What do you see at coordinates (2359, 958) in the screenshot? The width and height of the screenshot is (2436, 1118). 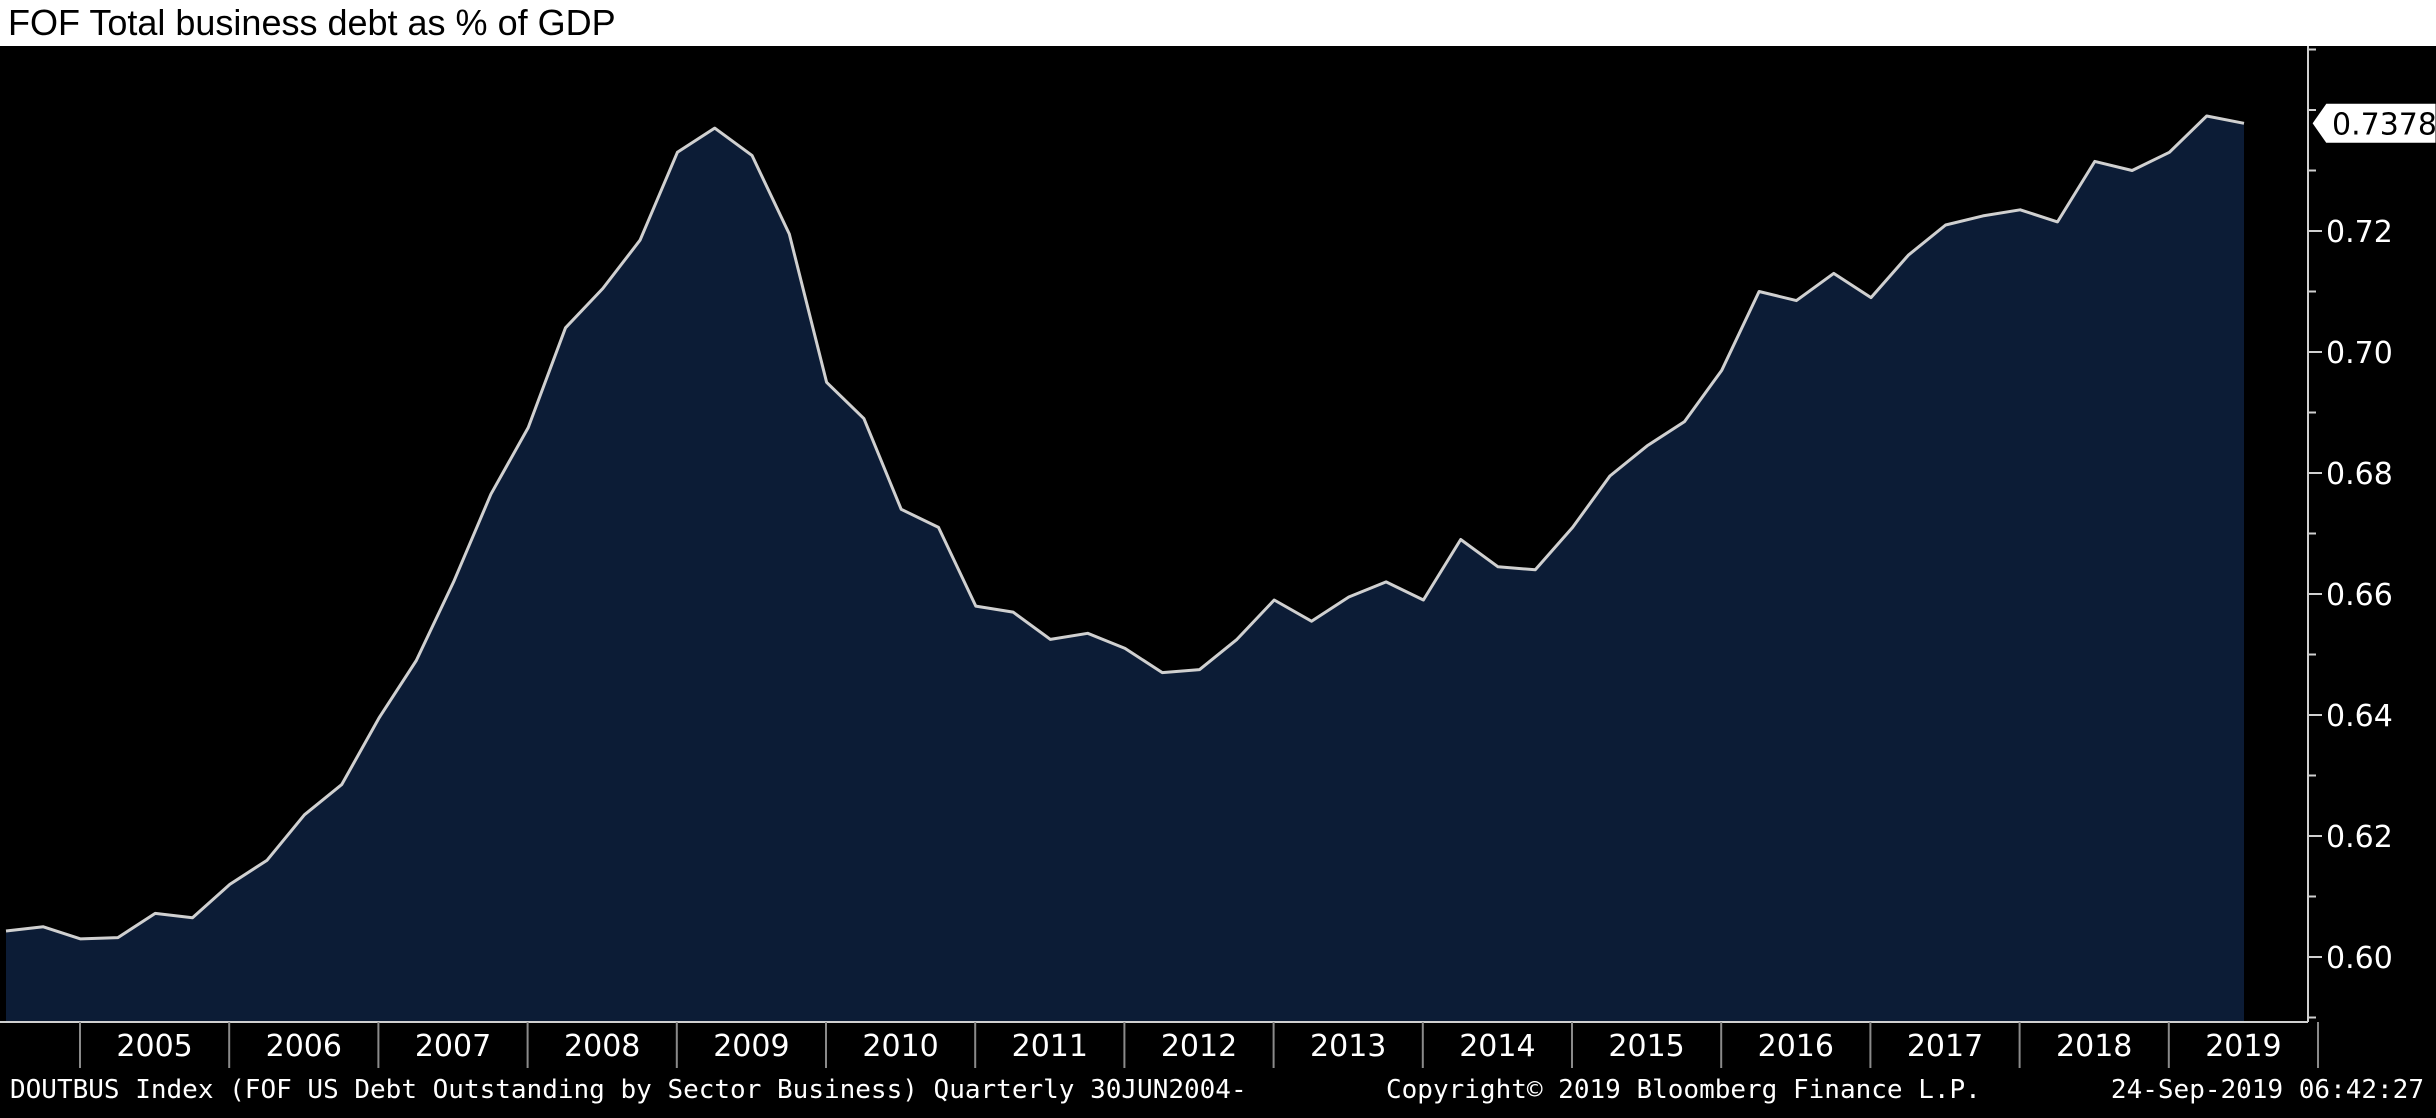 I see `y-tick-label: 0.60` at bounding box center [2359, 958].